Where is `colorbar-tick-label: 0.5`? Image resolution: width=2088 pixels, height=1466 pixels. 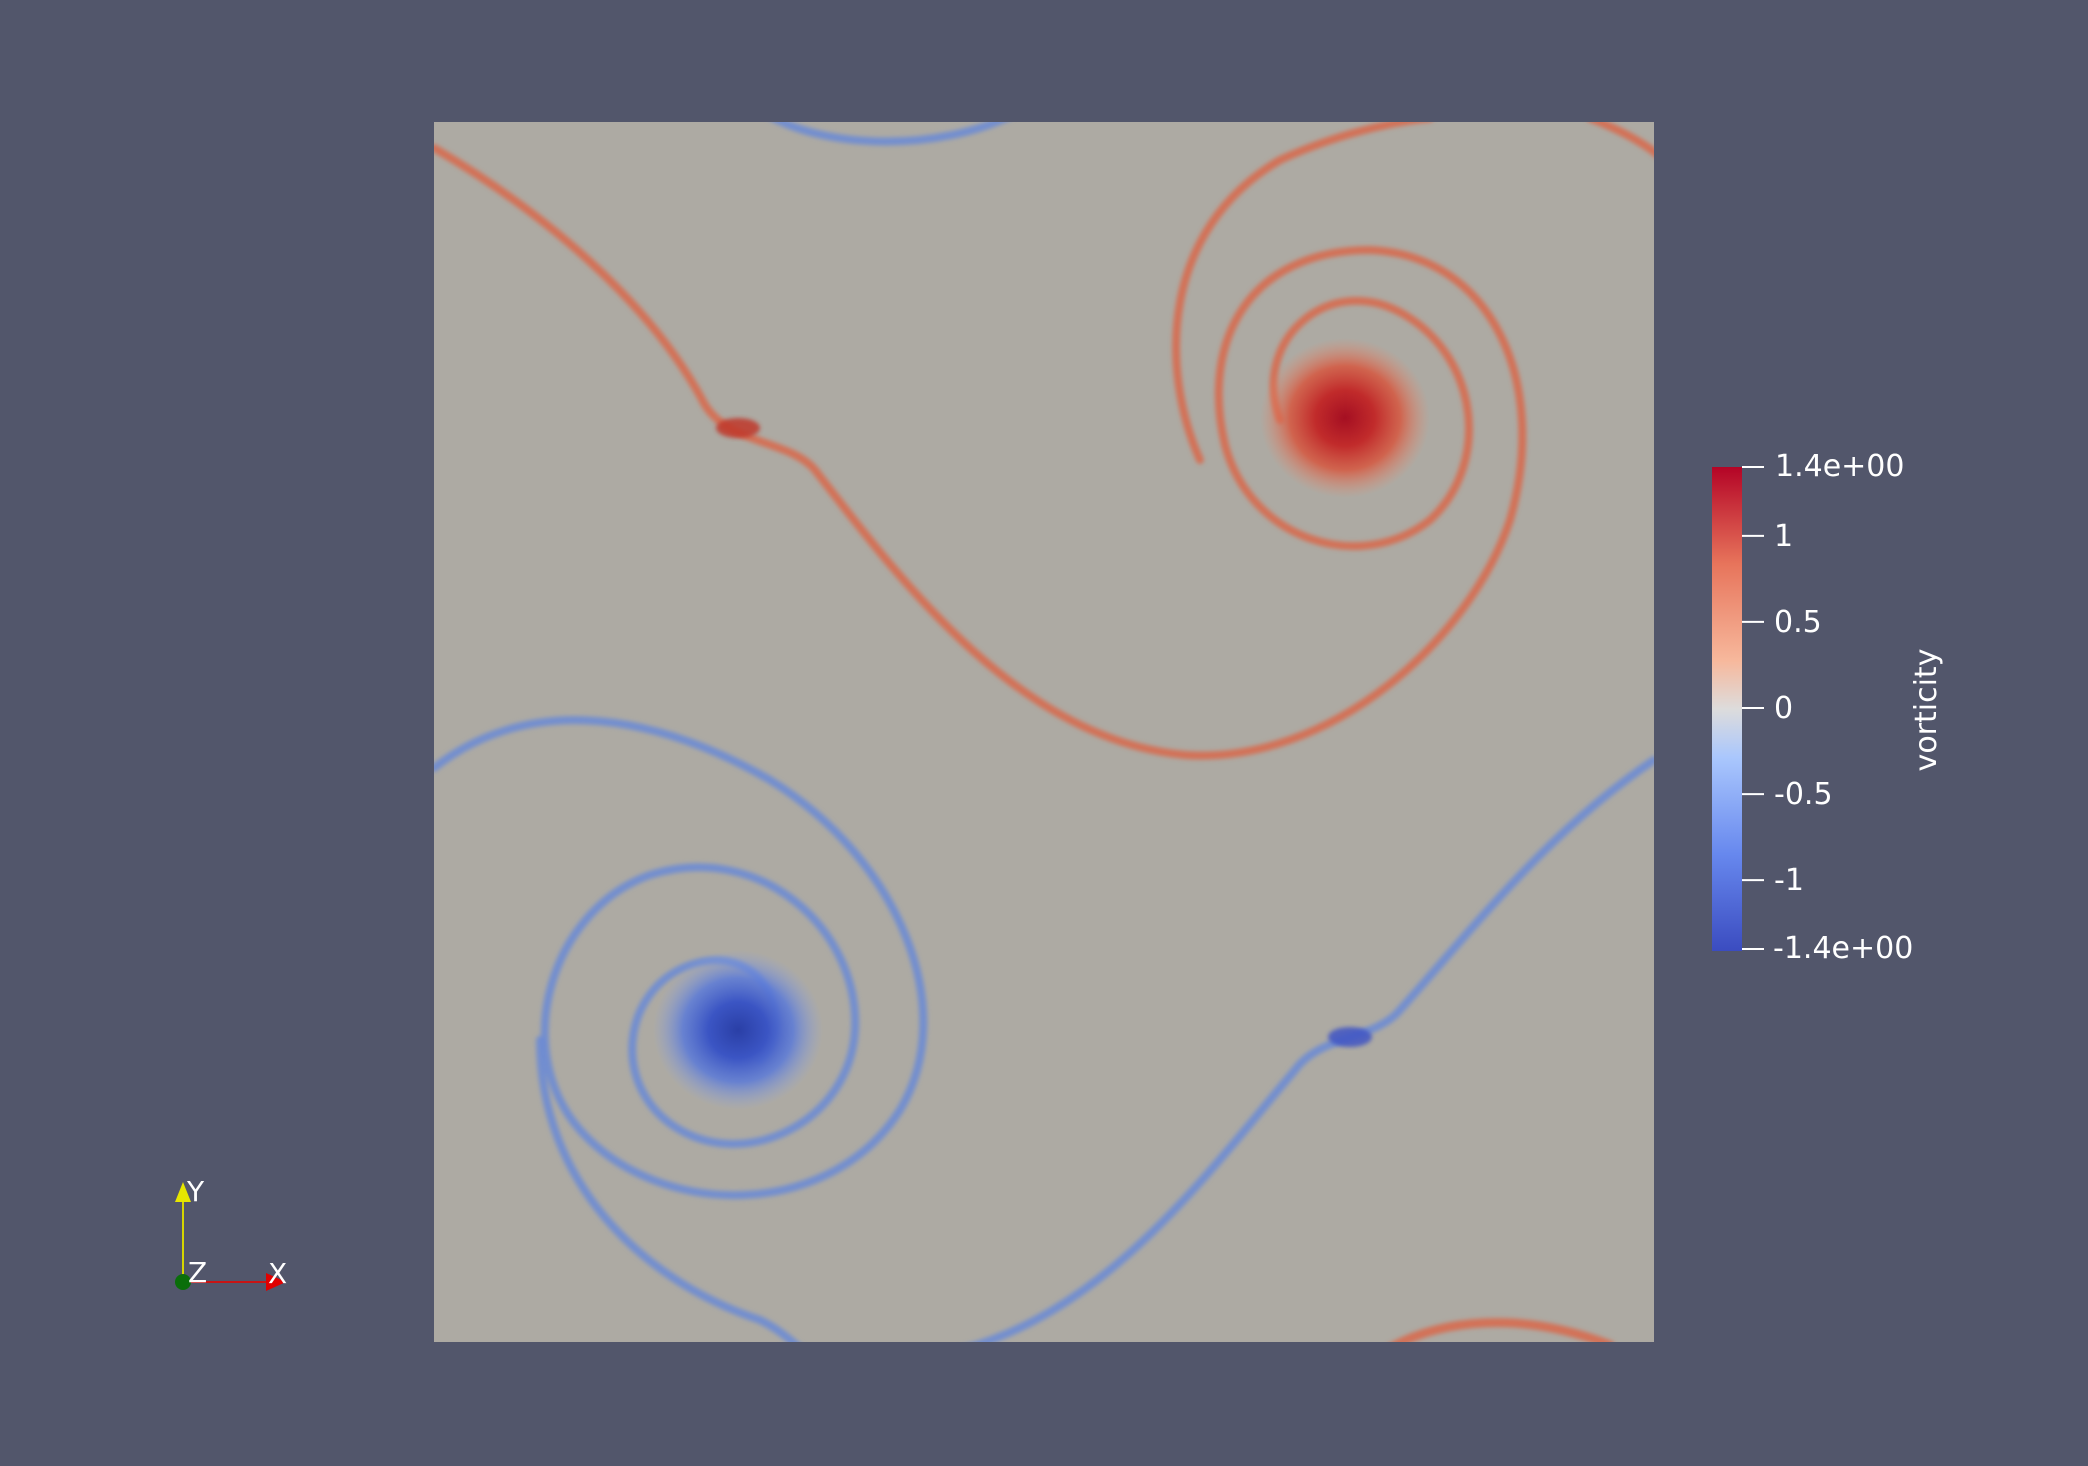 colorbar-tick-label: 0.5 is located at coordinates (1798, 622).